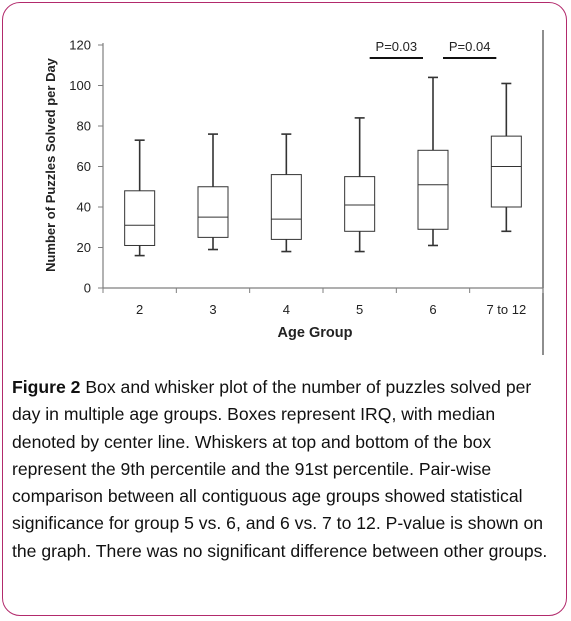 The image size is (571, 621). I want to click on x-tick-label: 4, so click(286, 309).